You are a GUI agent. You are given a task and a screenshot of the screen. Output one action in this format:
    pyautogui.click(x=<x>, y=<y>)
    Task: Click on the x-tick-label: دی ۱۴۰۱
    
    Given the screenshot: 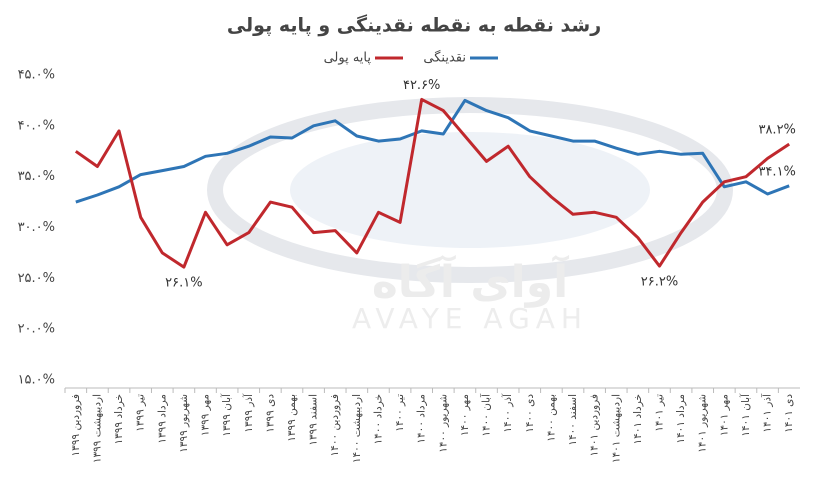 What is the action you would take?
    pyautogui.click(x=789, y=413)
    